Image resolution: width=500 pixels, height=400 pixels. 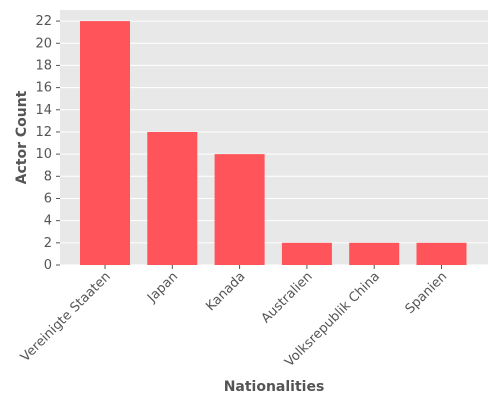 What do you see at coordinates (22, 137) in the screenshot?
I see `y-axis-title: Actor Count` at bounding box center [22, 137].